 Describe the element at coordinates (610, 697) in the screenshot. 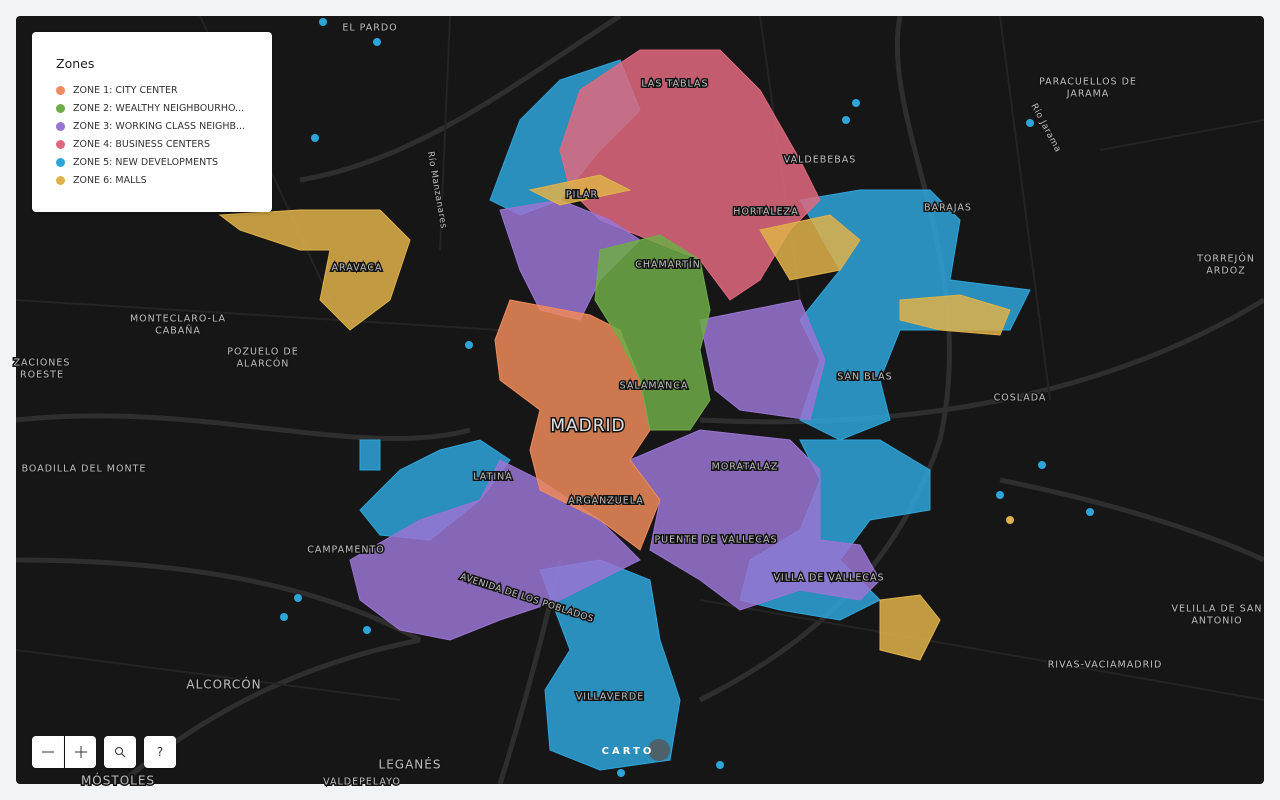

I see `place-label: VILLAVERDE` at that location.